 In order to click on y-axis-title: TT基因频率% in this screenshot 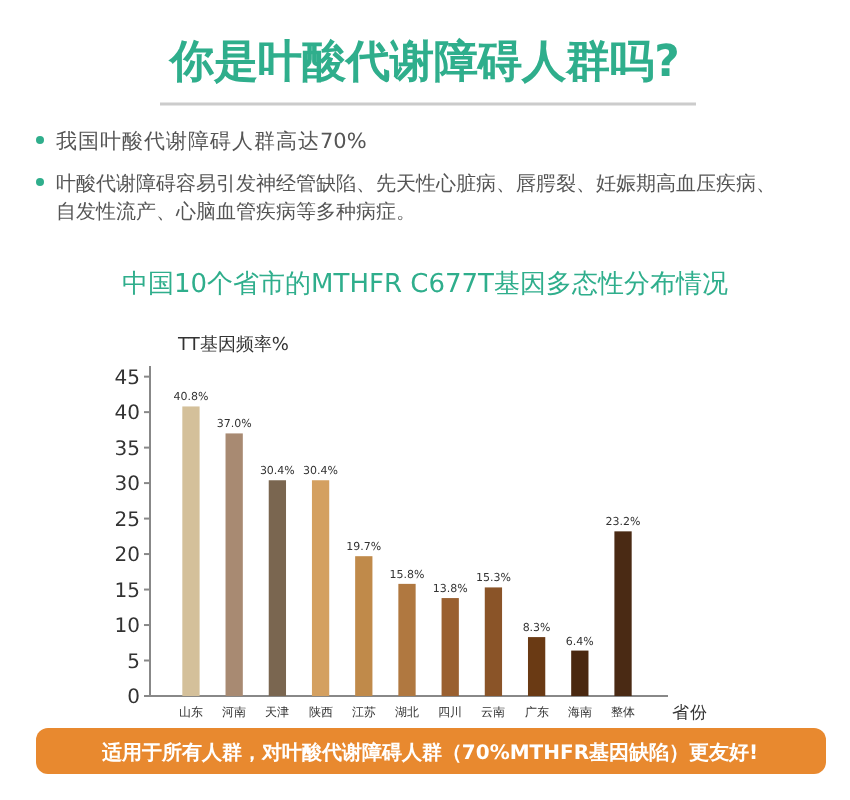, I will do `click(233, 345)`.